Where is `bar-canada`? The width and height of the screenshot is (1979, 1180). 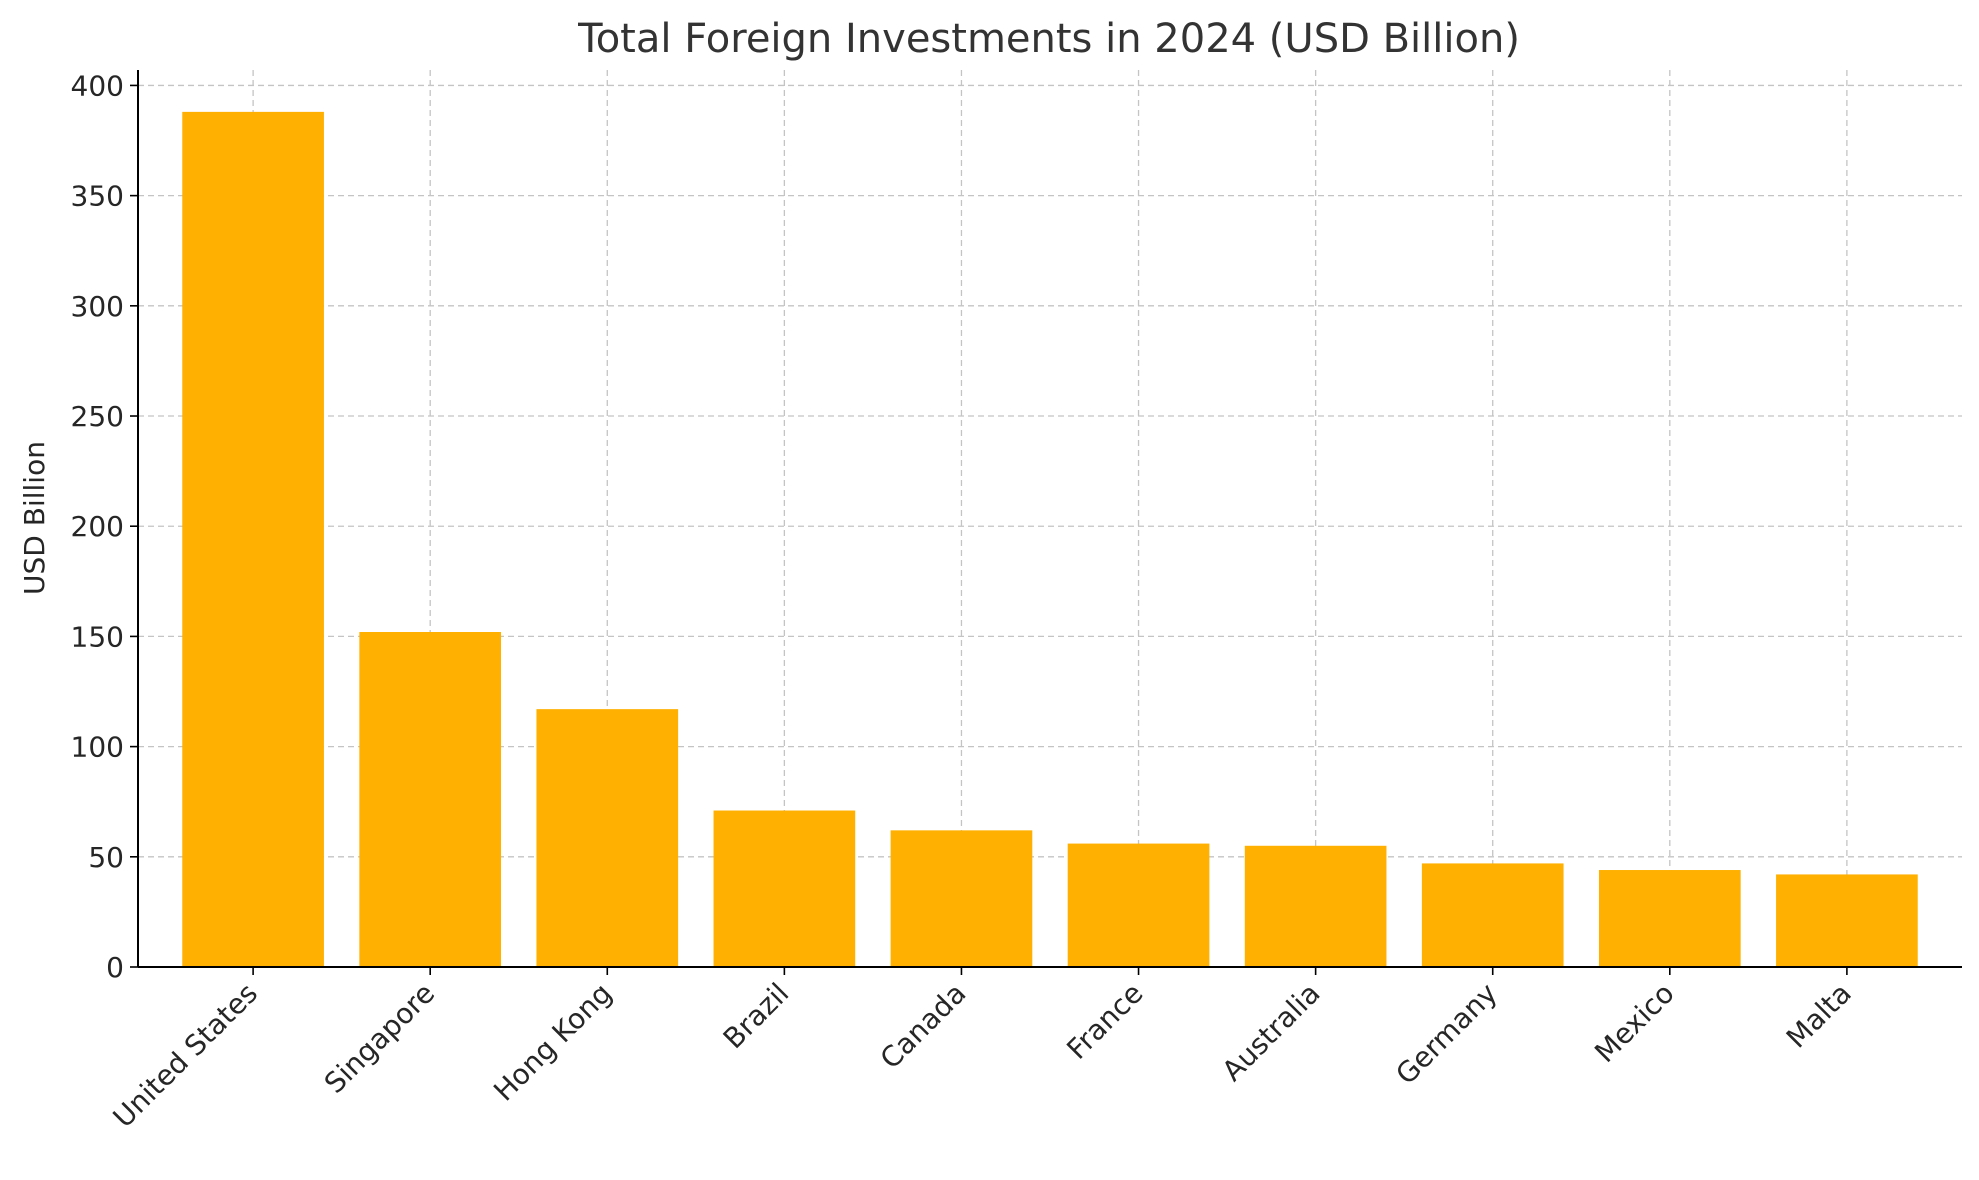 bar-canada is located at coordinates (961, 898).